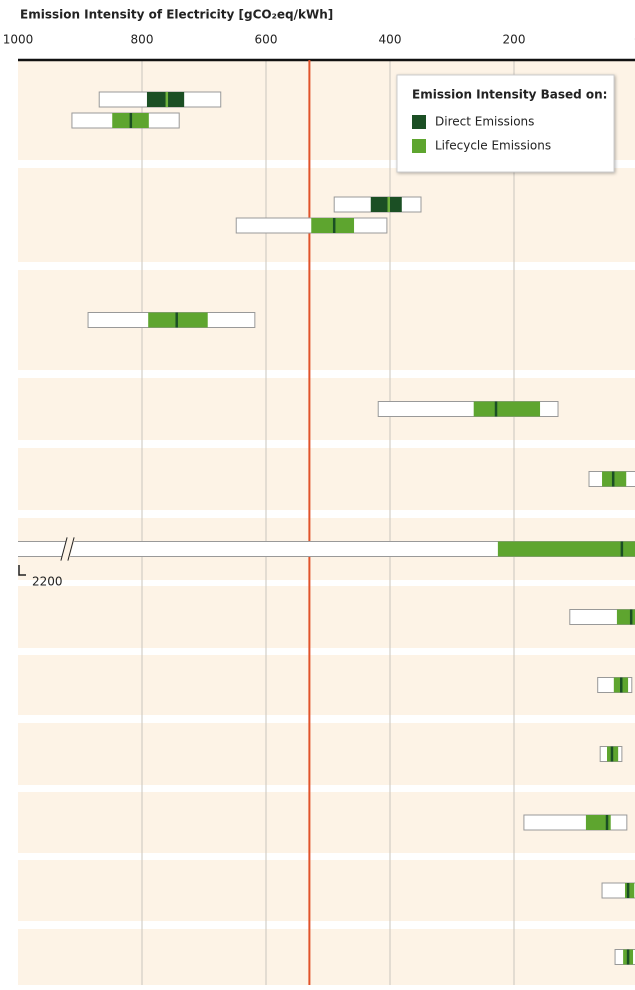 The image size is (635, 990). I want to click on break-gap, so click(68, 549).